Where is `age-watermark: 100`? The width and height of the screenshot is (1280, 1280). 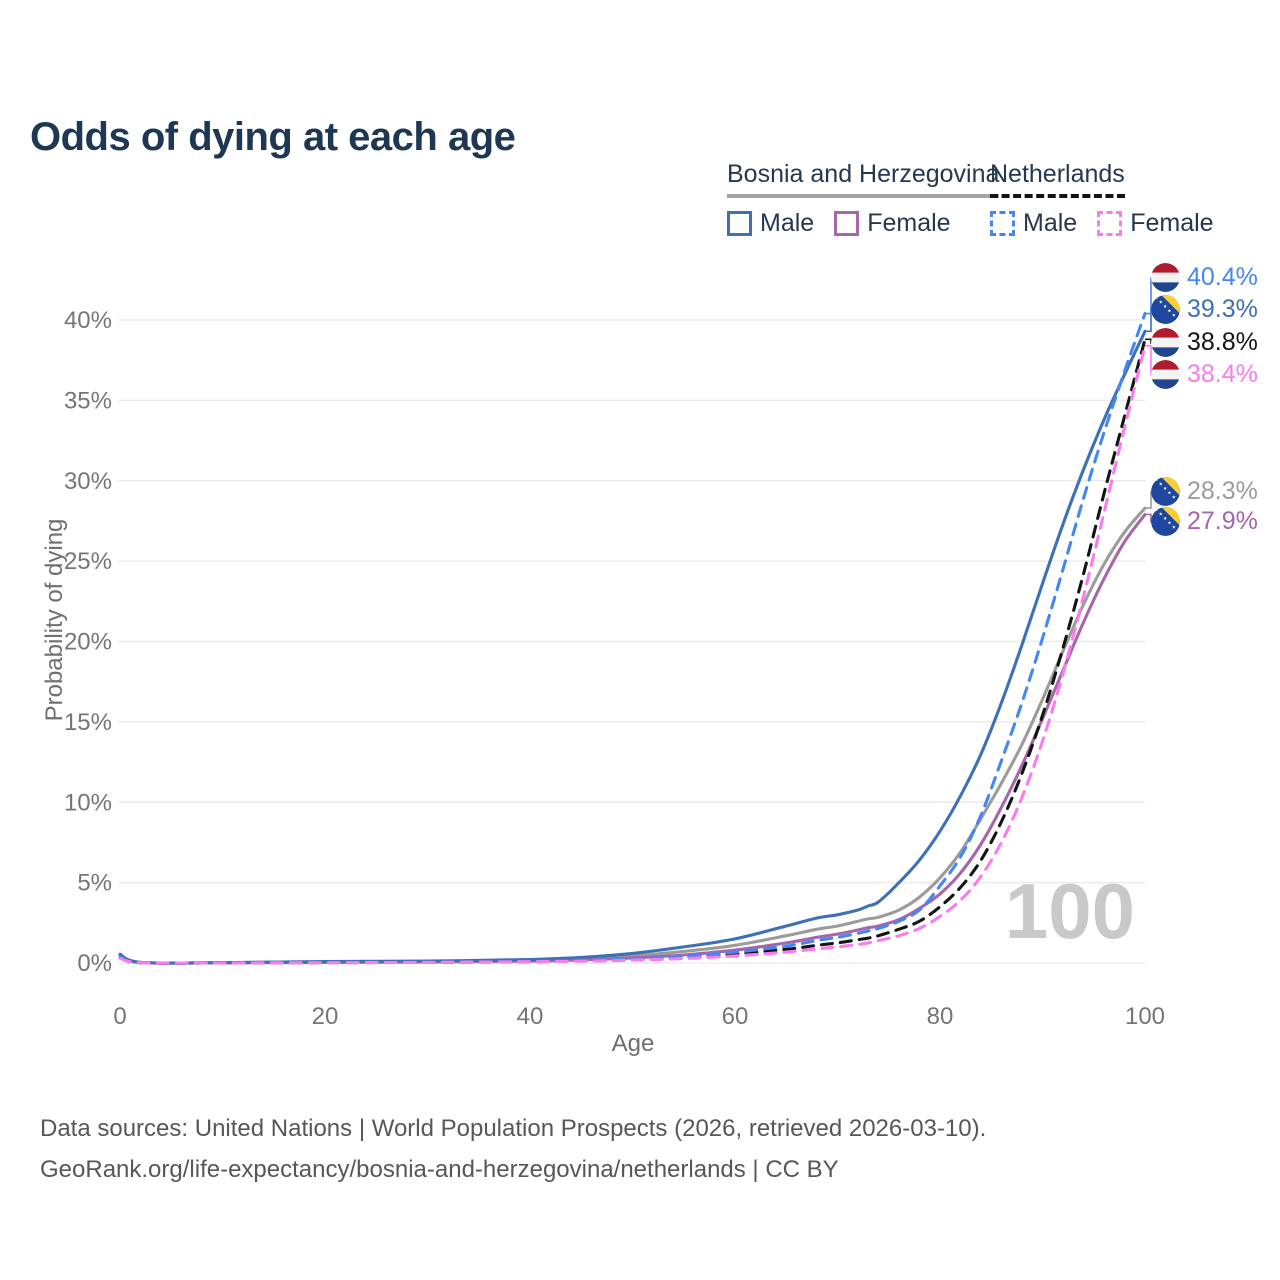
age-watermark: 100 is located at coordinates (1069, 911).